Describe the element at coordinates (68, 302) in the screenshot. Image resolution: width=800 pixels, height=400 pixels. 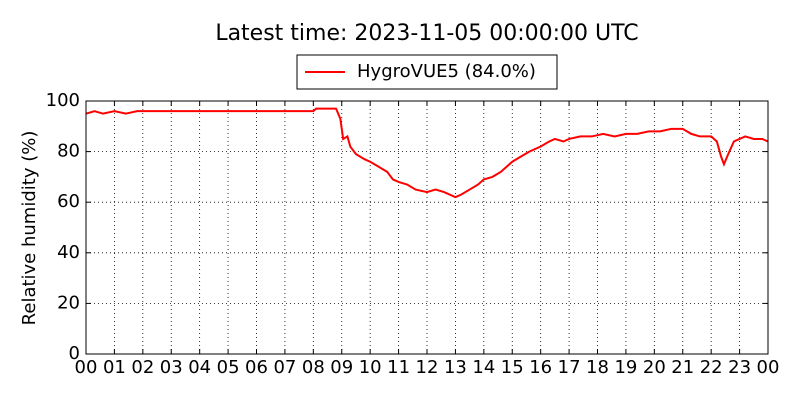
I see `y-tick-label: 20` at that location.